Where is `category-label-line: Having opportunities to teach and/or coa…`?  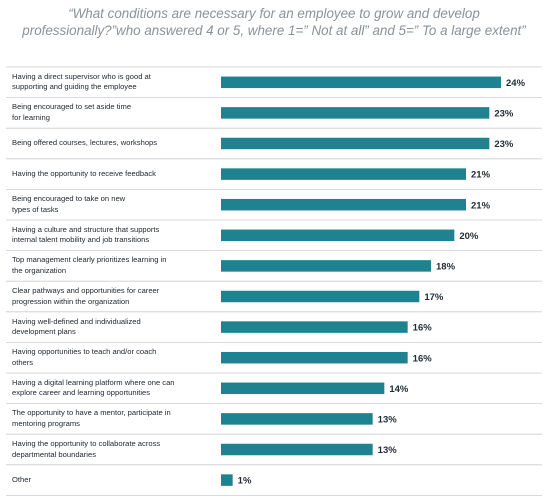 category-label-line: Having opportunities to teach and/or coa… is located at coordinates (84, 352).